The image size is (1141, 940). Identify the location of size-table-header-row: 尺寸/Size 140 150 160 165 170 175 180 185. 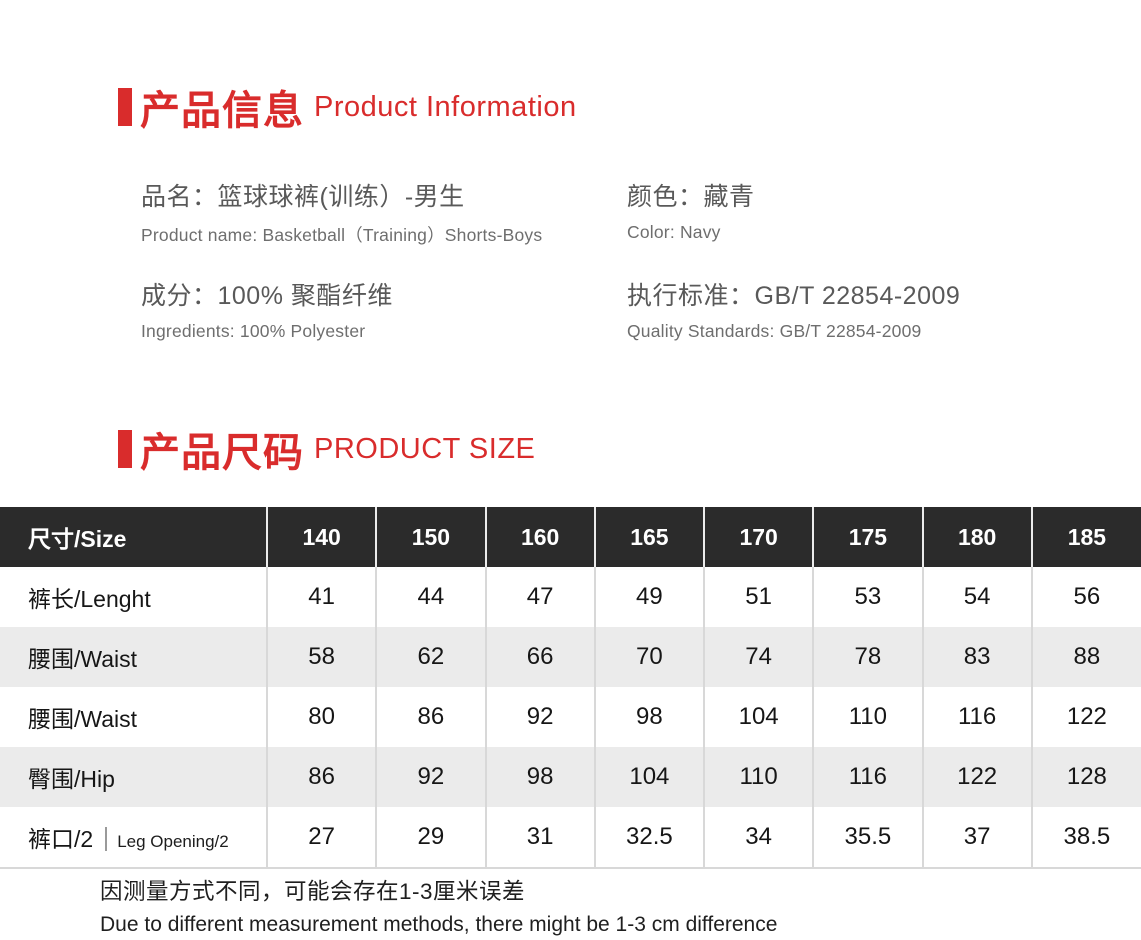
(570, 537).